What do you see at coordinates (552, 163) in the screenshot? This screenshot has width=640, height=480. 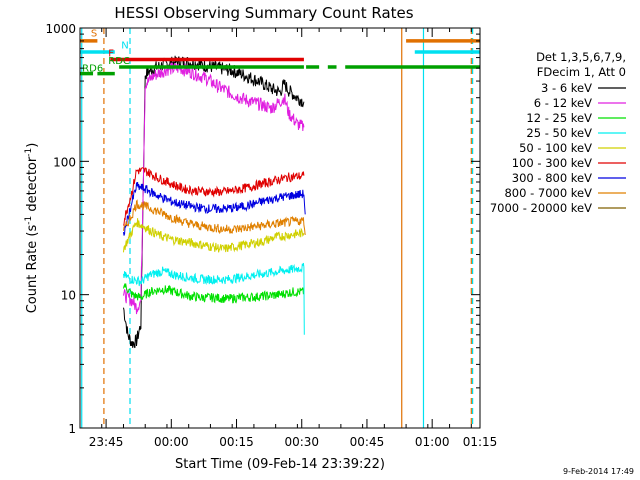 I see `legend-label-5: 100 - 300 keV` at bounding box center [552, 163].